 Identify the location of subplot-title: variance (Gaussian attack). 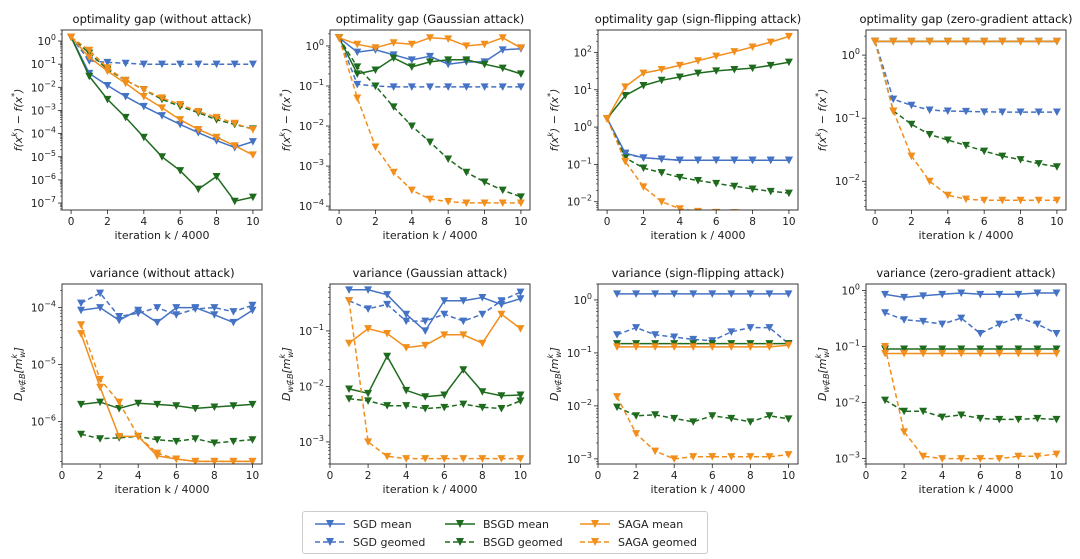
(430, 273).